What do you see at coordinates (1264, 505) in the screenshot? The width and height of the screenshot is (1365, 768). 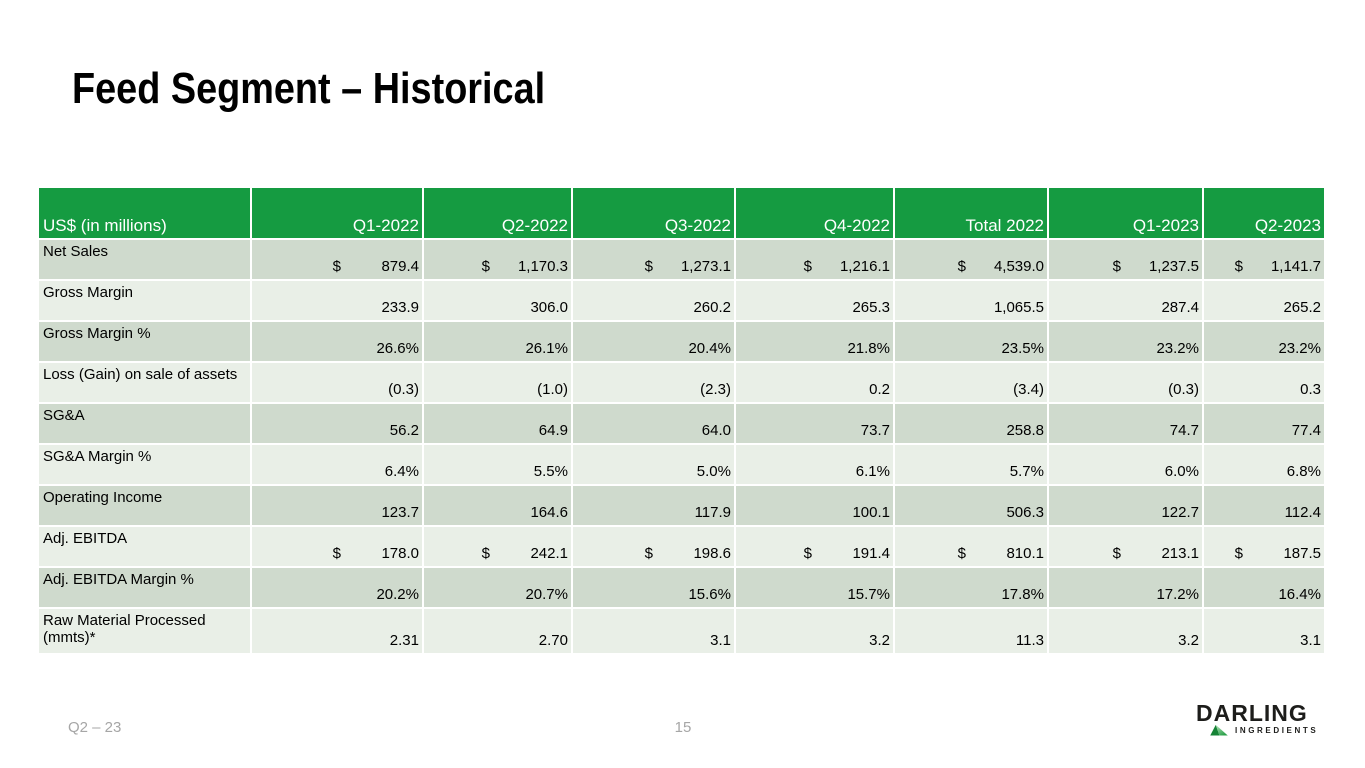 I see `table-cell: 112.4` at bounding box center [1264, 505].